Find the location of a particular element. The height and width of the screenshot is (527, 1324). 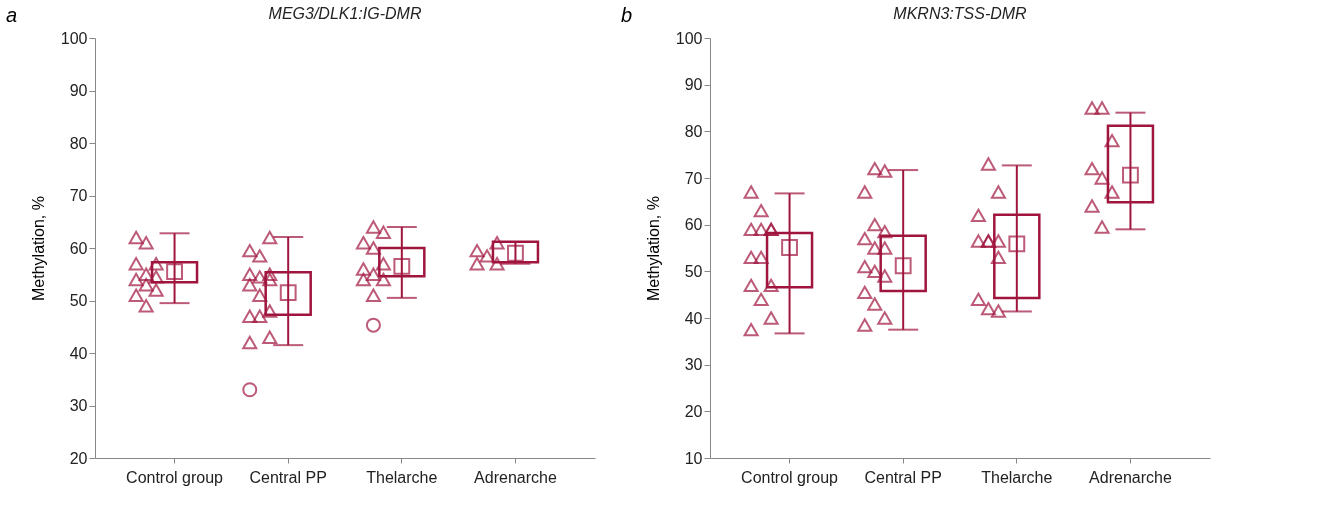

chart-title: MEG3/DLK1:IG-DMR is located at coordinates (345, 13).